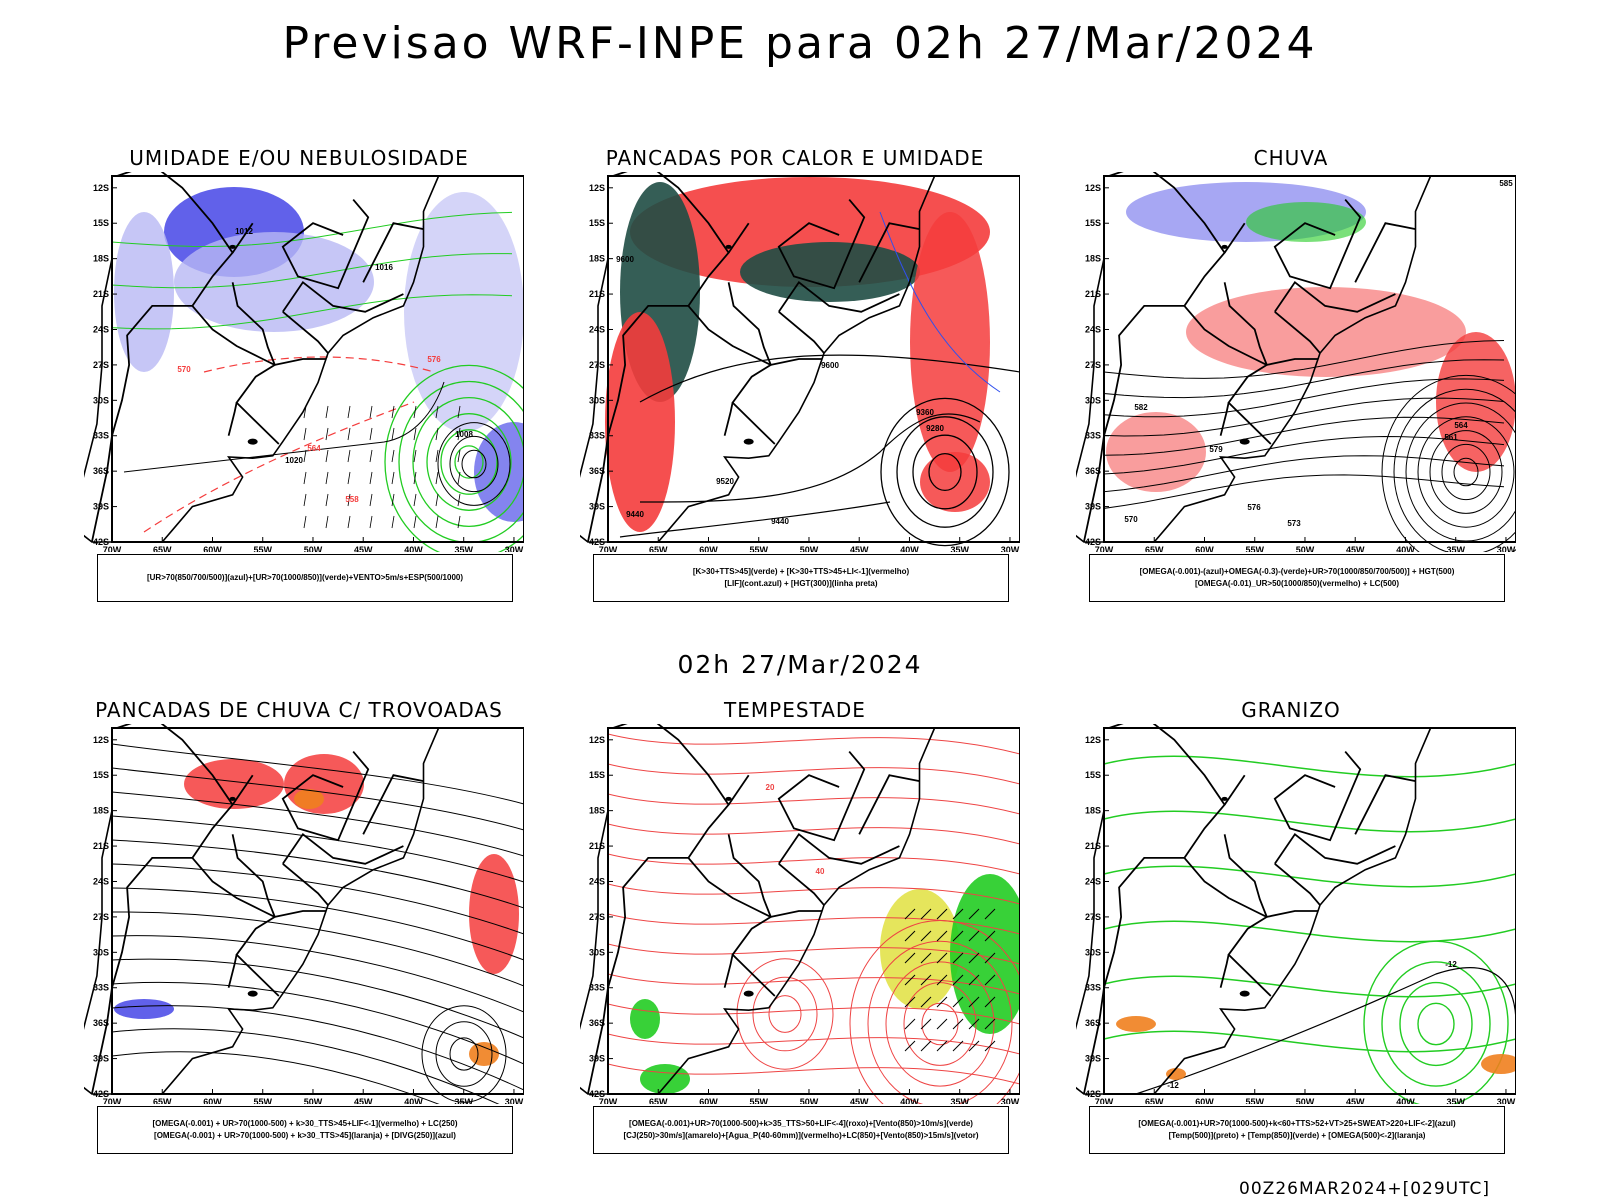  What do you see at coordinates (1204, 548) in the screenshot?
I see `lon-label: 60W` at bounding box center [1204, 548].